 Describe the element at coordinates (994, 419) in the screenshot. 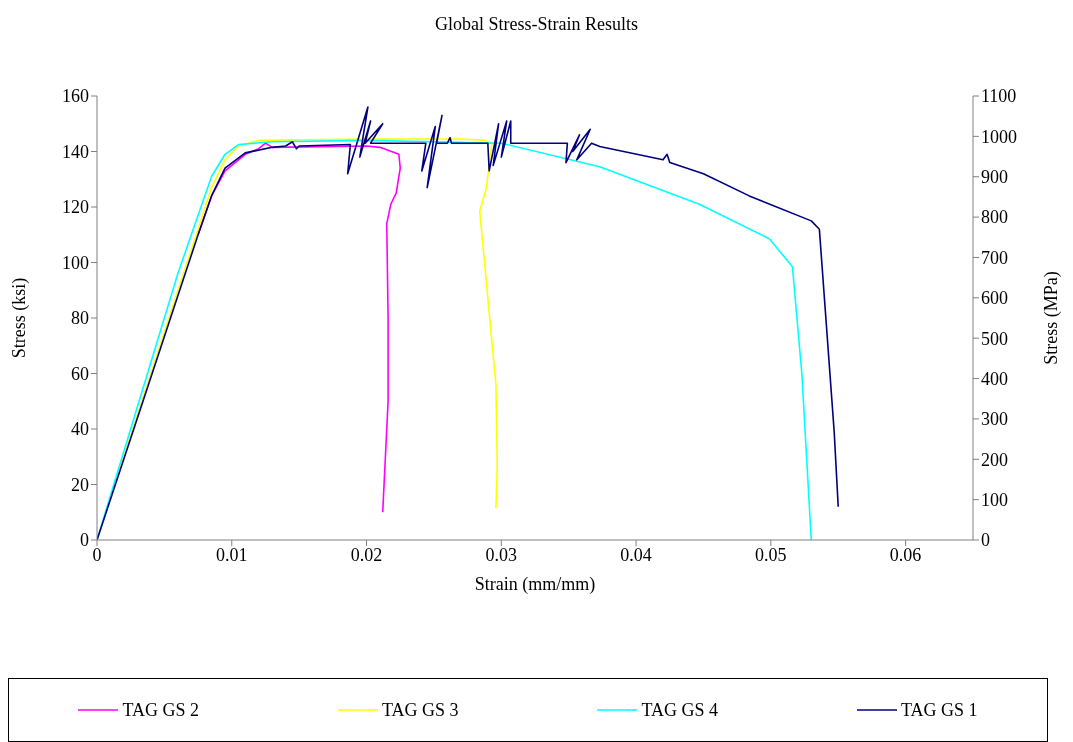

I see `y2-tick-label: 300` at that location.